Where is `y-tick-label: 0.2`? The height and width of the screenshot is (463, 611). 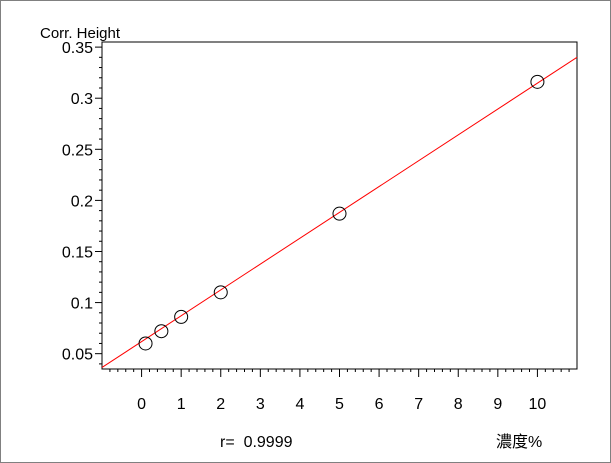
y-tick-label: 0.2 is located at coordinates (82, 201).